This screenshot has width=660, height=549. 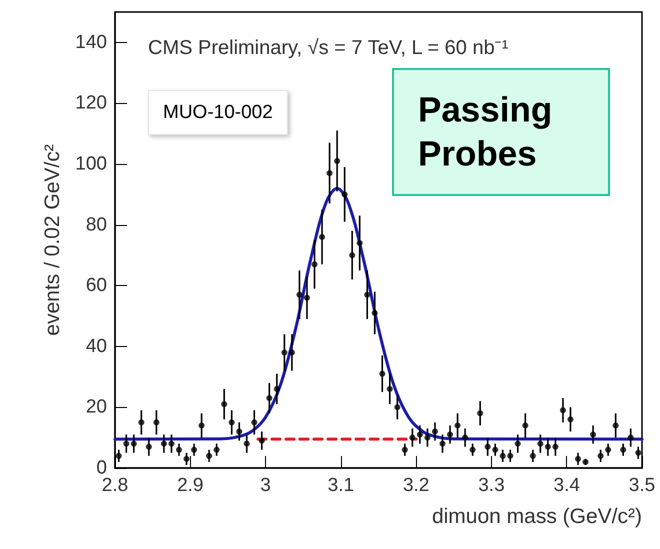 I want to click on x-axis-title: dimuon mass (GeV/c²), so click(x=537, y=516).